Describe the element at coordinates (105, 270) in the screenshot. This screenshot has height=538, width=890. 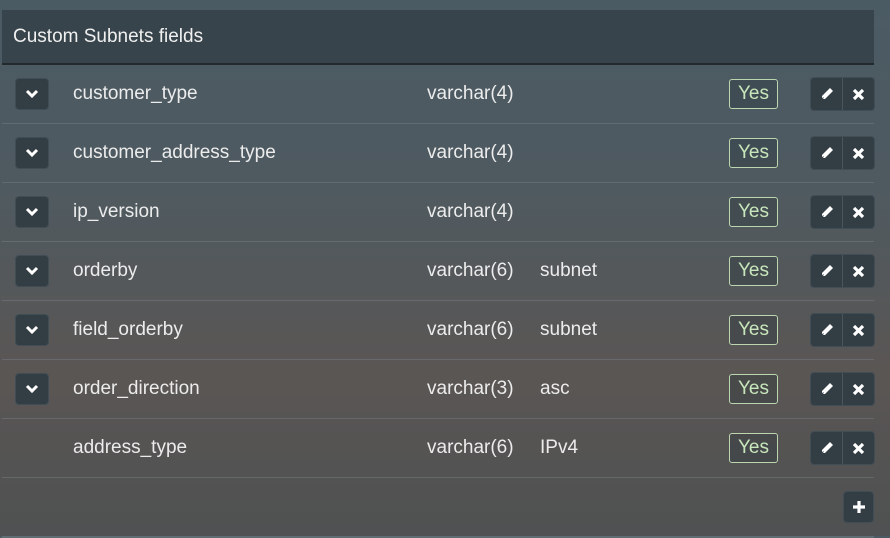
I see `field-name: orderby` at that location.